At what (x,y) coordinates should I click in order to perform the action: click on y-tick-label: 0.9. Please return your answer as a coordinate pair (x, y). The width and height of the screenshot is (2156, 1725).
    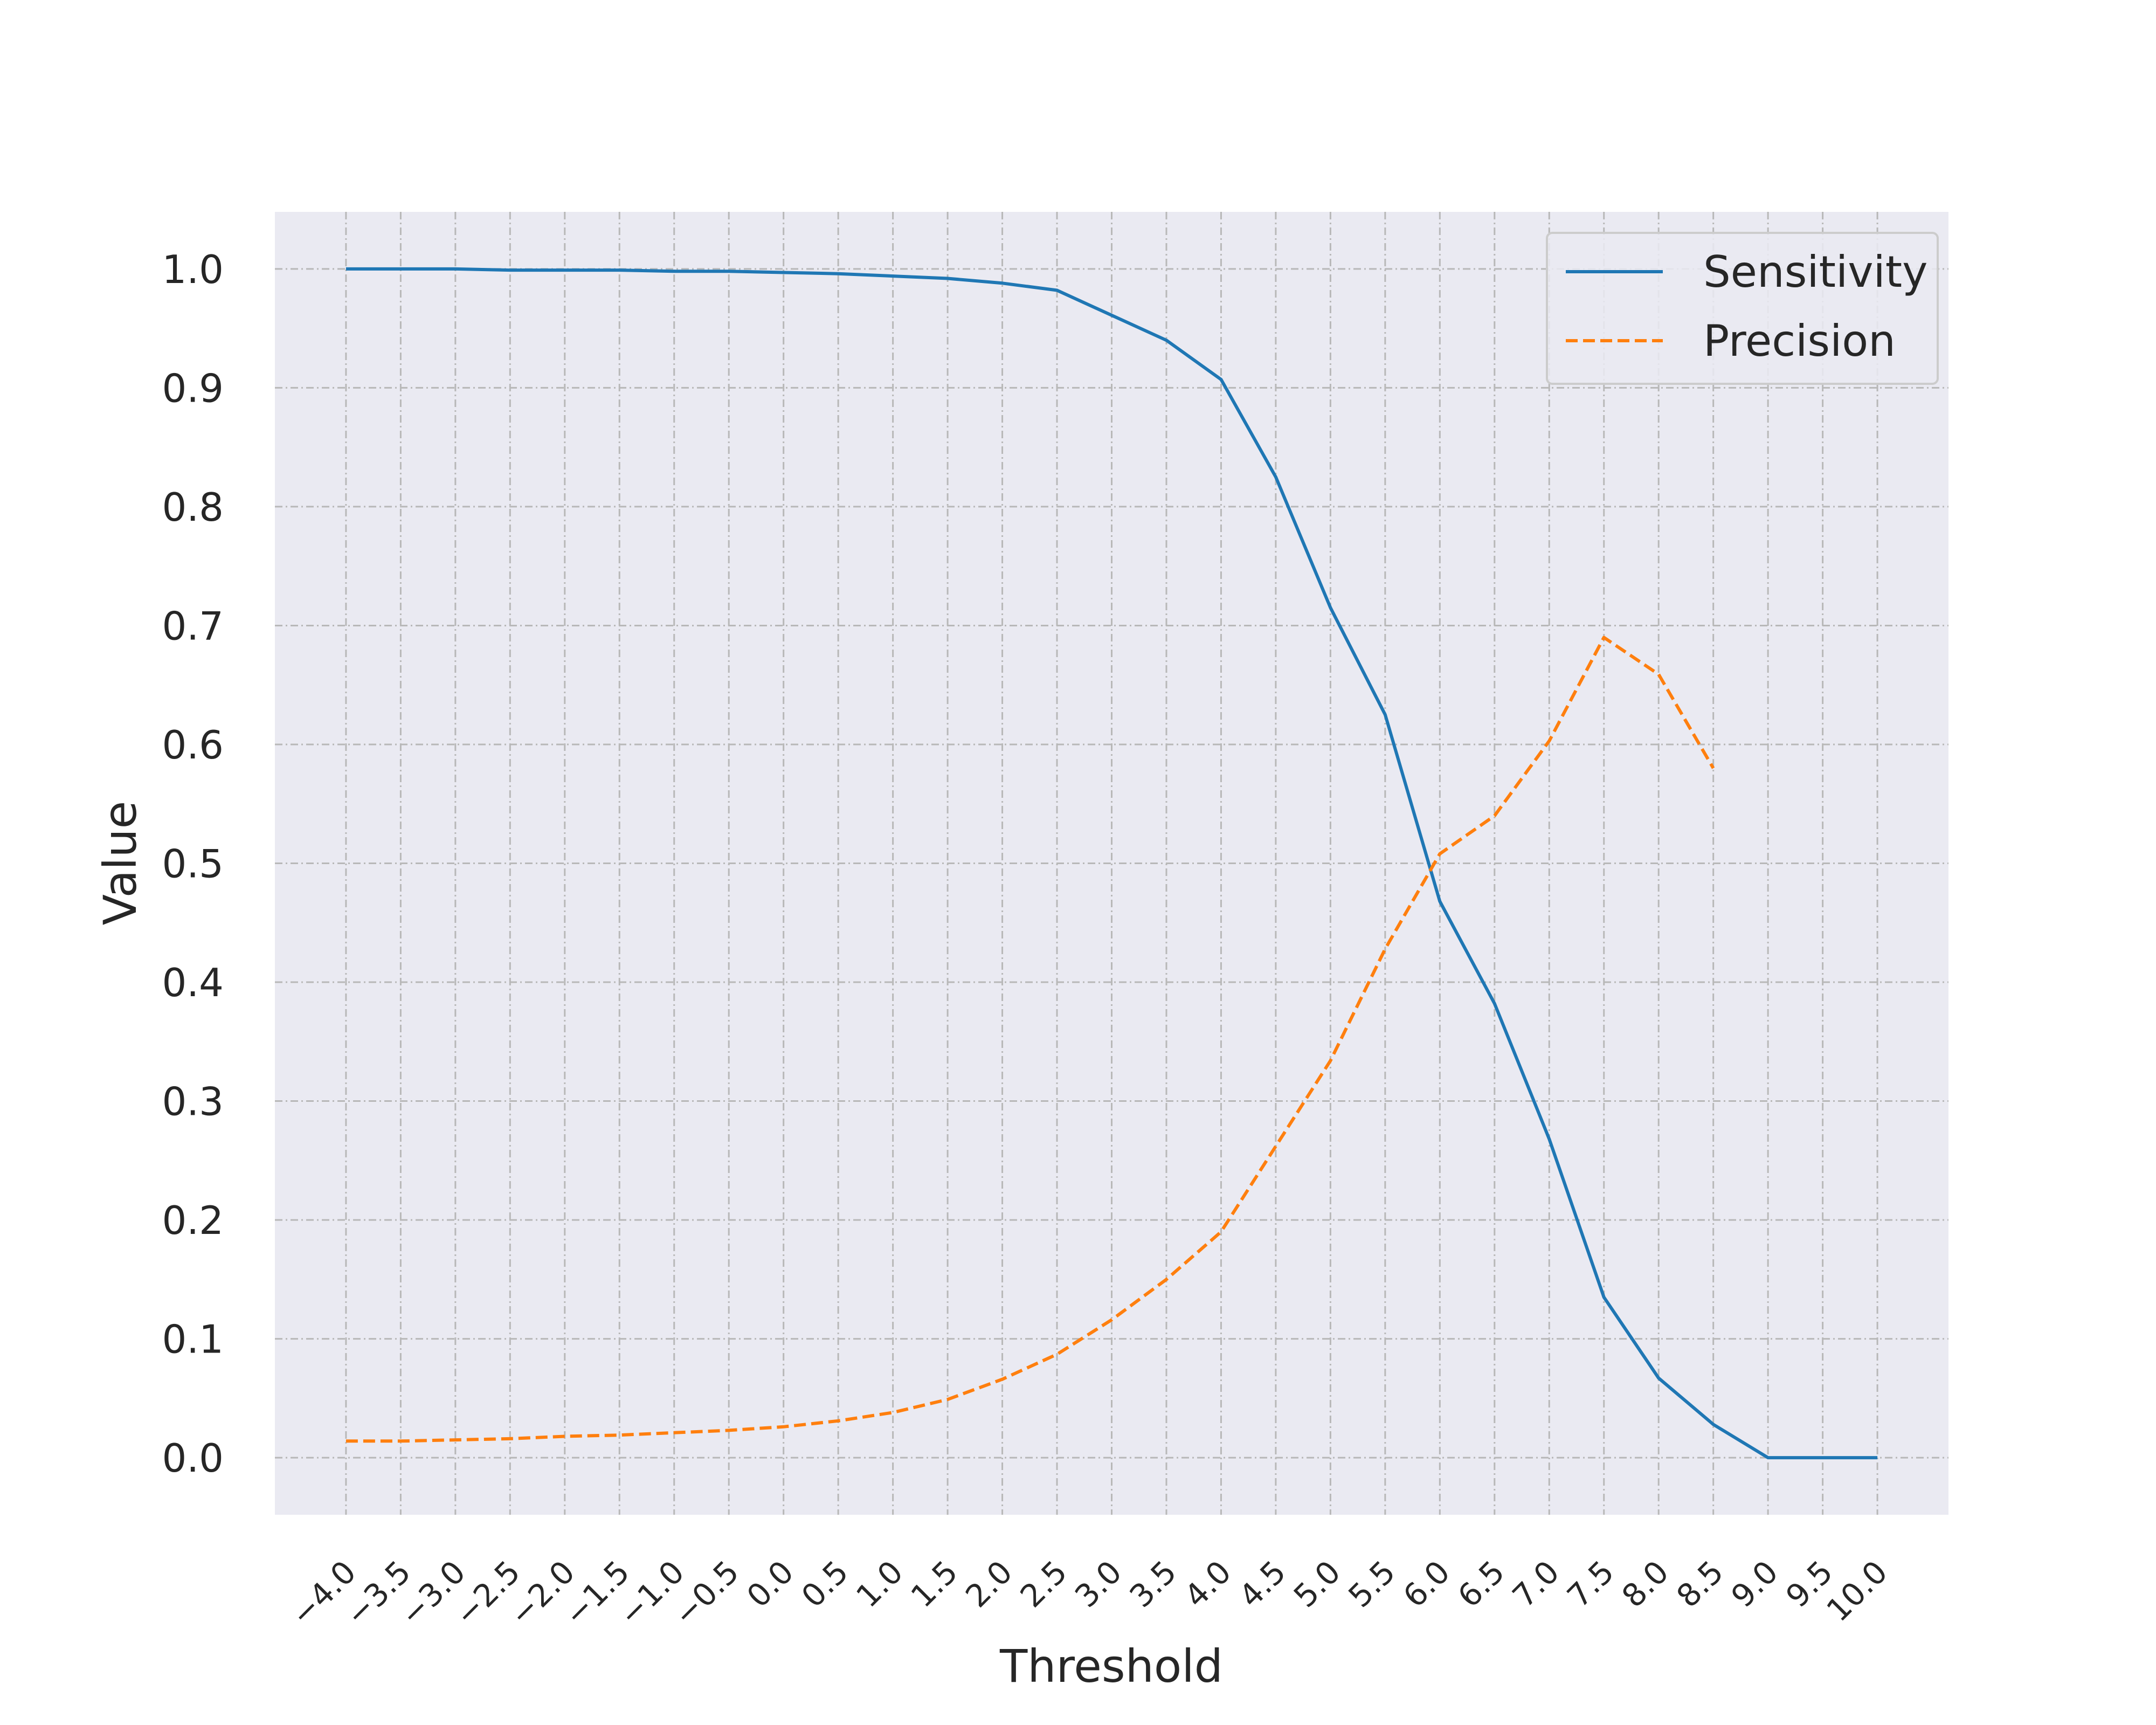
    Looking at the image, I should click on (193, 388).